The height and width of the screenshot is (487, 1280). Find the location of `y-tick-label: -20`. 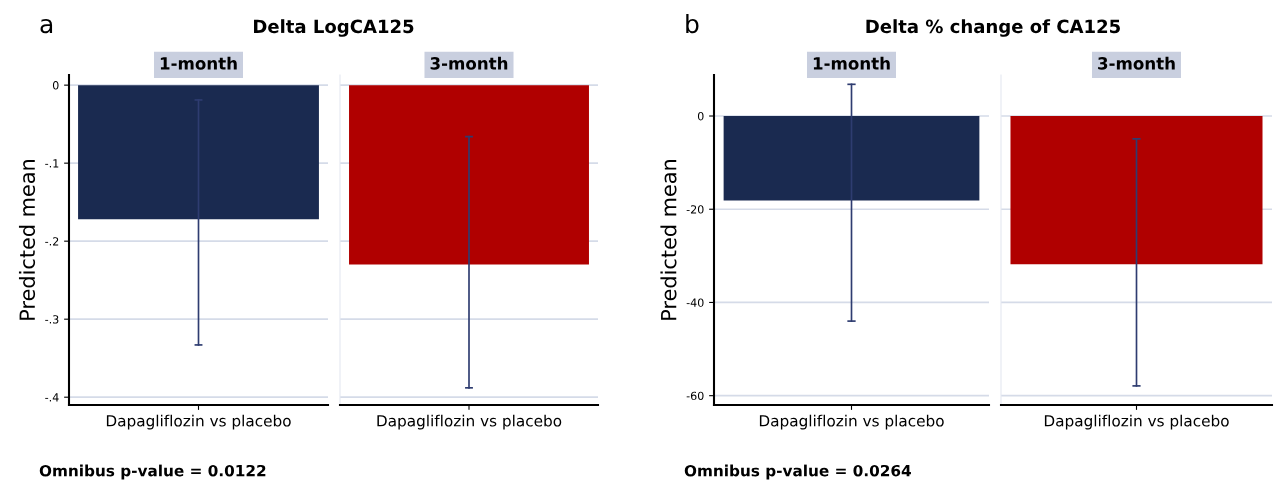

y-tick-label: -20 is located at coordinates (695, 209).